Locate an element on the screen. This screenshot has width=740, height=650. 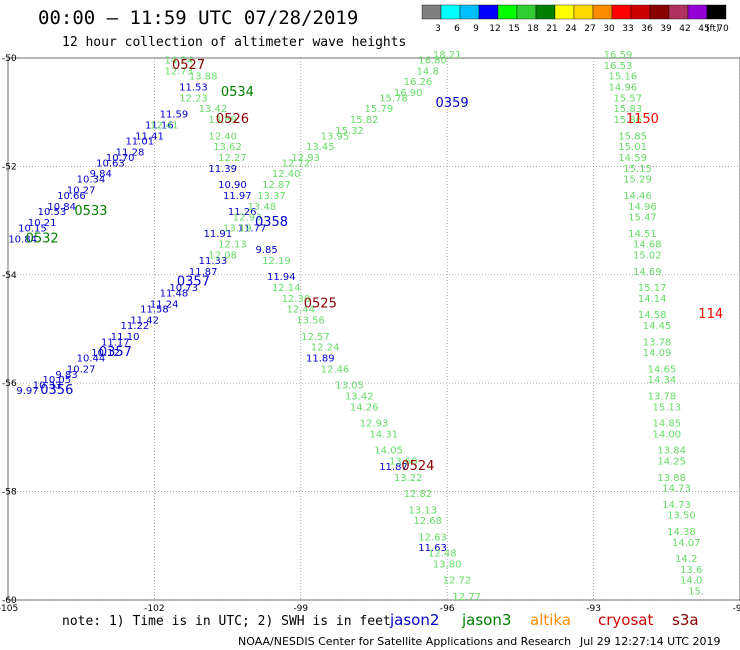
swh-value-jason3: 13.45 is located at coordinates (320, 147).